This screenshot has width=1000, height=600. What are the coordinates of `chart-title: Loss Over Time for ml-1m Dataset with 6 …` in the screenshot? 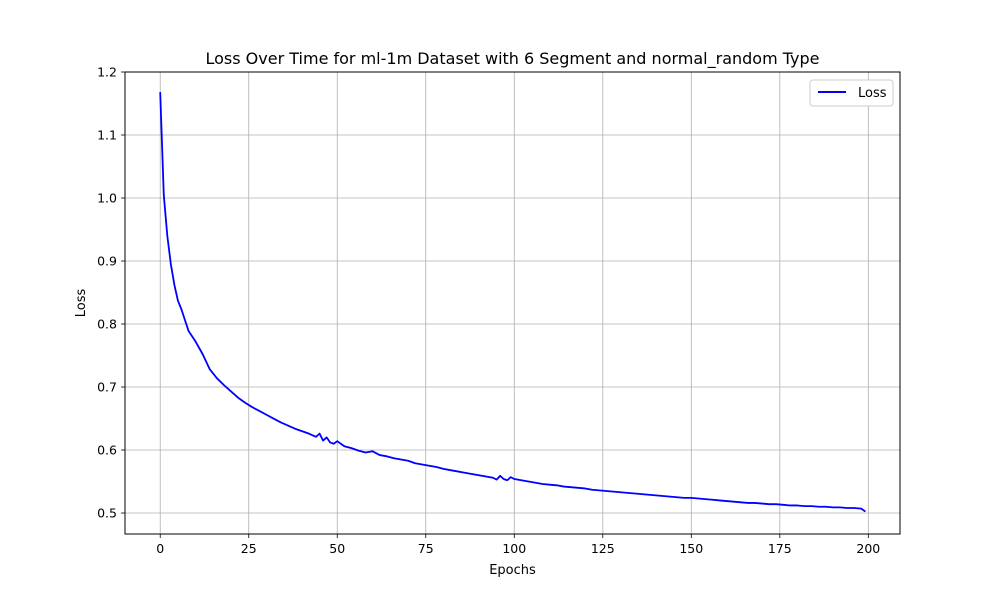 It's located at (513, 59).